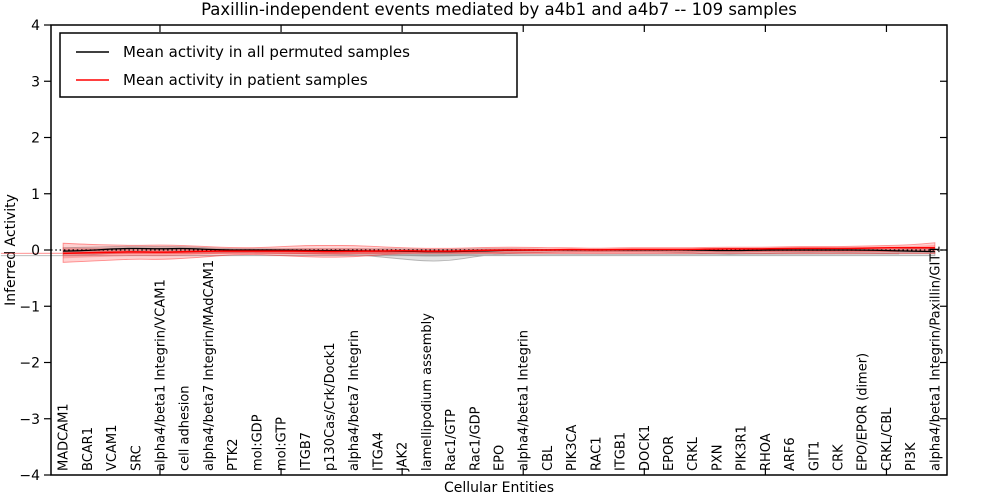  I want to click on x-tick-label: BCAR1, so click(88, 449).